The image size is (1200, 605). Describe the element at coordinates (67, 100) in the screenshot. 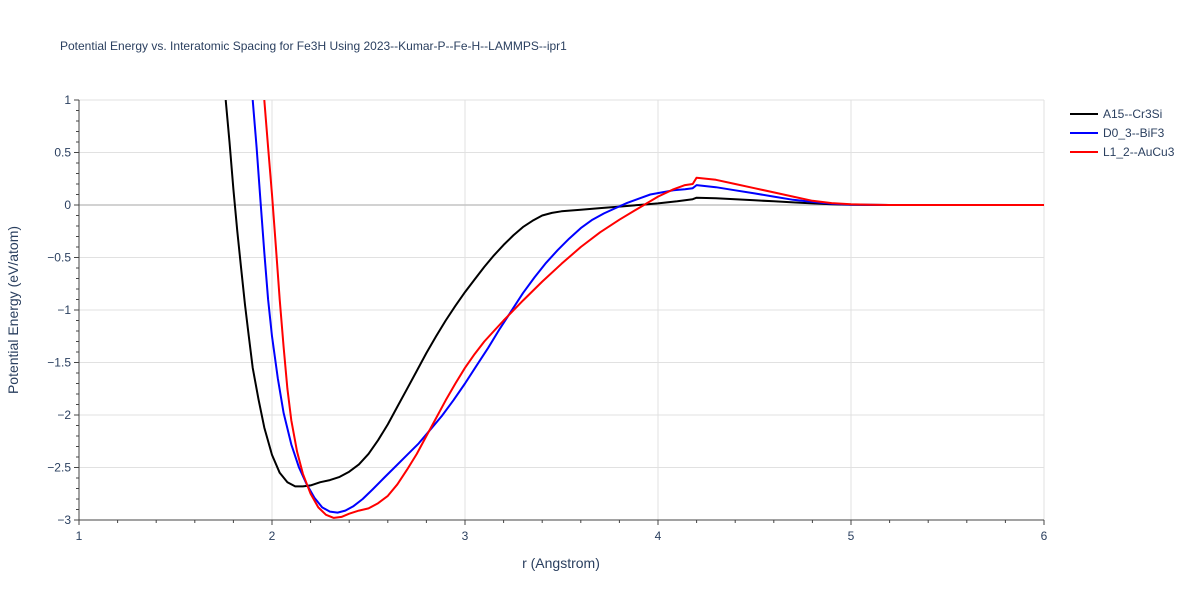

I see `y-tick-label-0: 1` at that location.